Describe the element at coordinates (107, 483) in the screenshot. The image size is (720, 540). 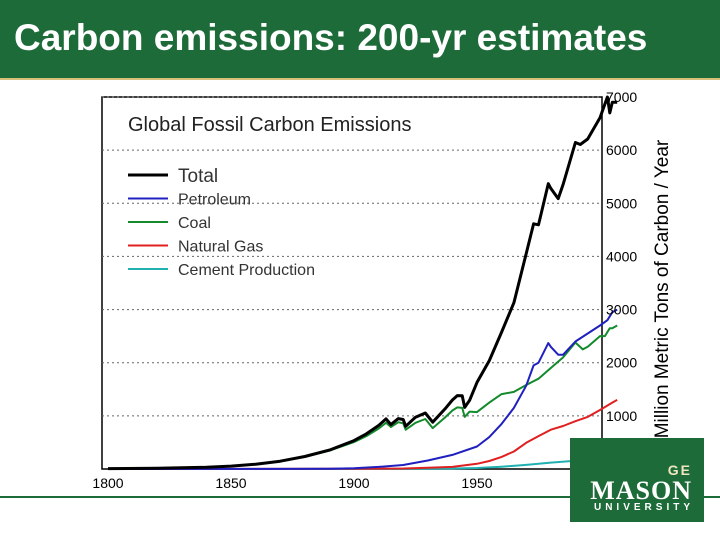
I see `x-tick-1800: 1800` at that location.